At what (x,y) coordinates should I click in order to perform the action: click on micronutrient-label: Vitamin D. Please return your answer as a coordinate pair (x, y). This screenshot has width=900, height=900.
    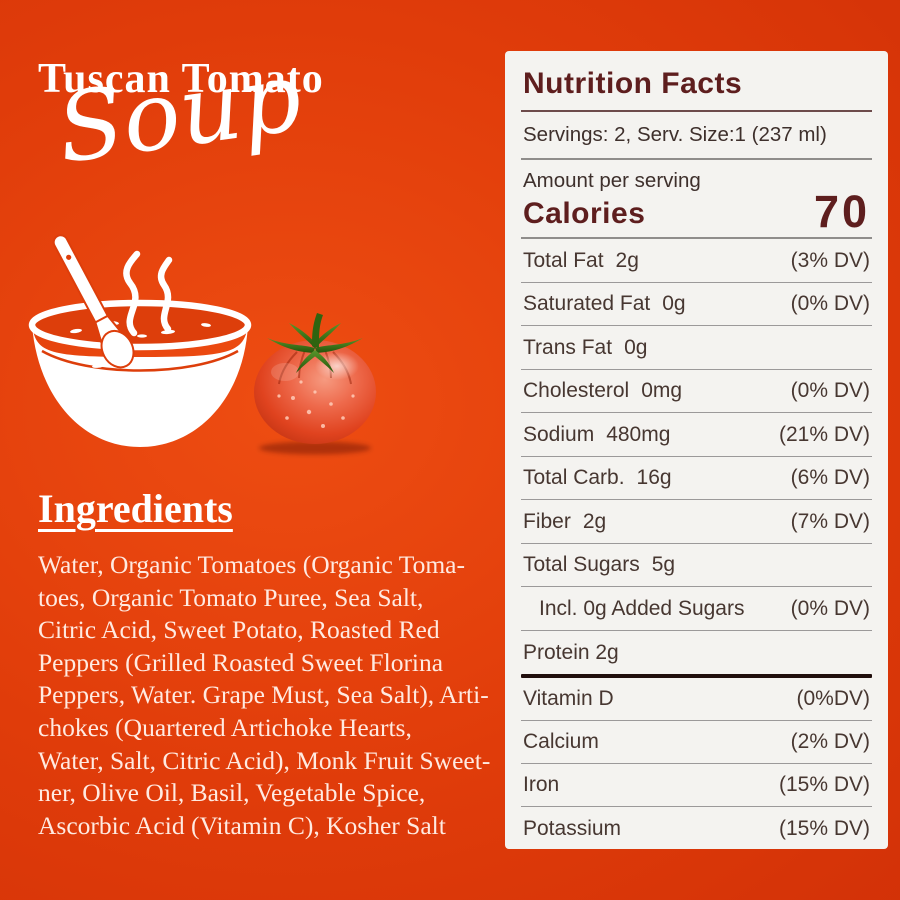
    Looking at the image, I should click on (568, 699).